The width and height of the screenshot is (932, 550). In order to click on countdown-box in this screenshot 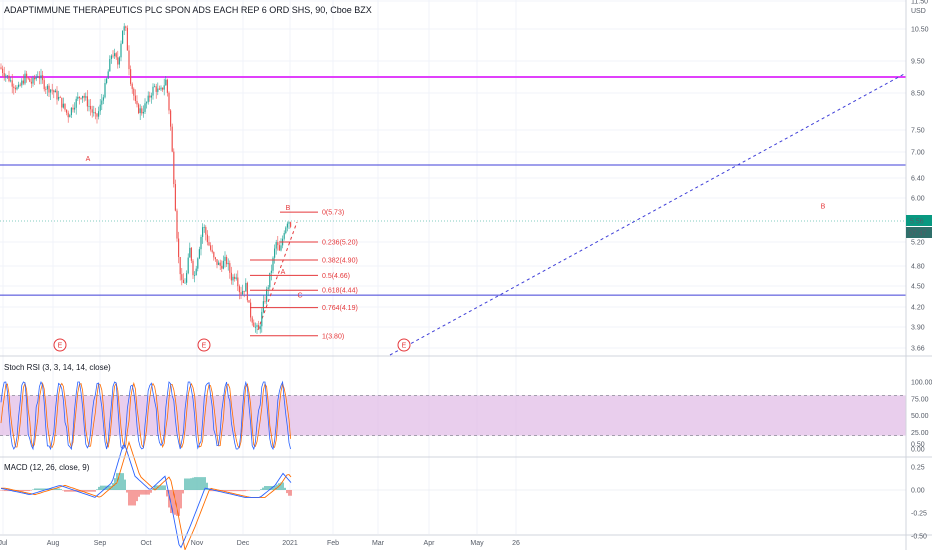, I will do `click(919, 232)`.